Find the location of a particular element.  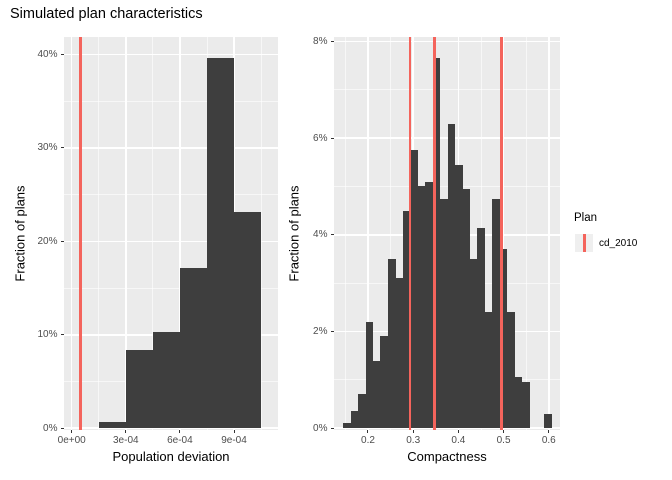

y-axis-tick-label: 10% is located at coordinates (47, 335).